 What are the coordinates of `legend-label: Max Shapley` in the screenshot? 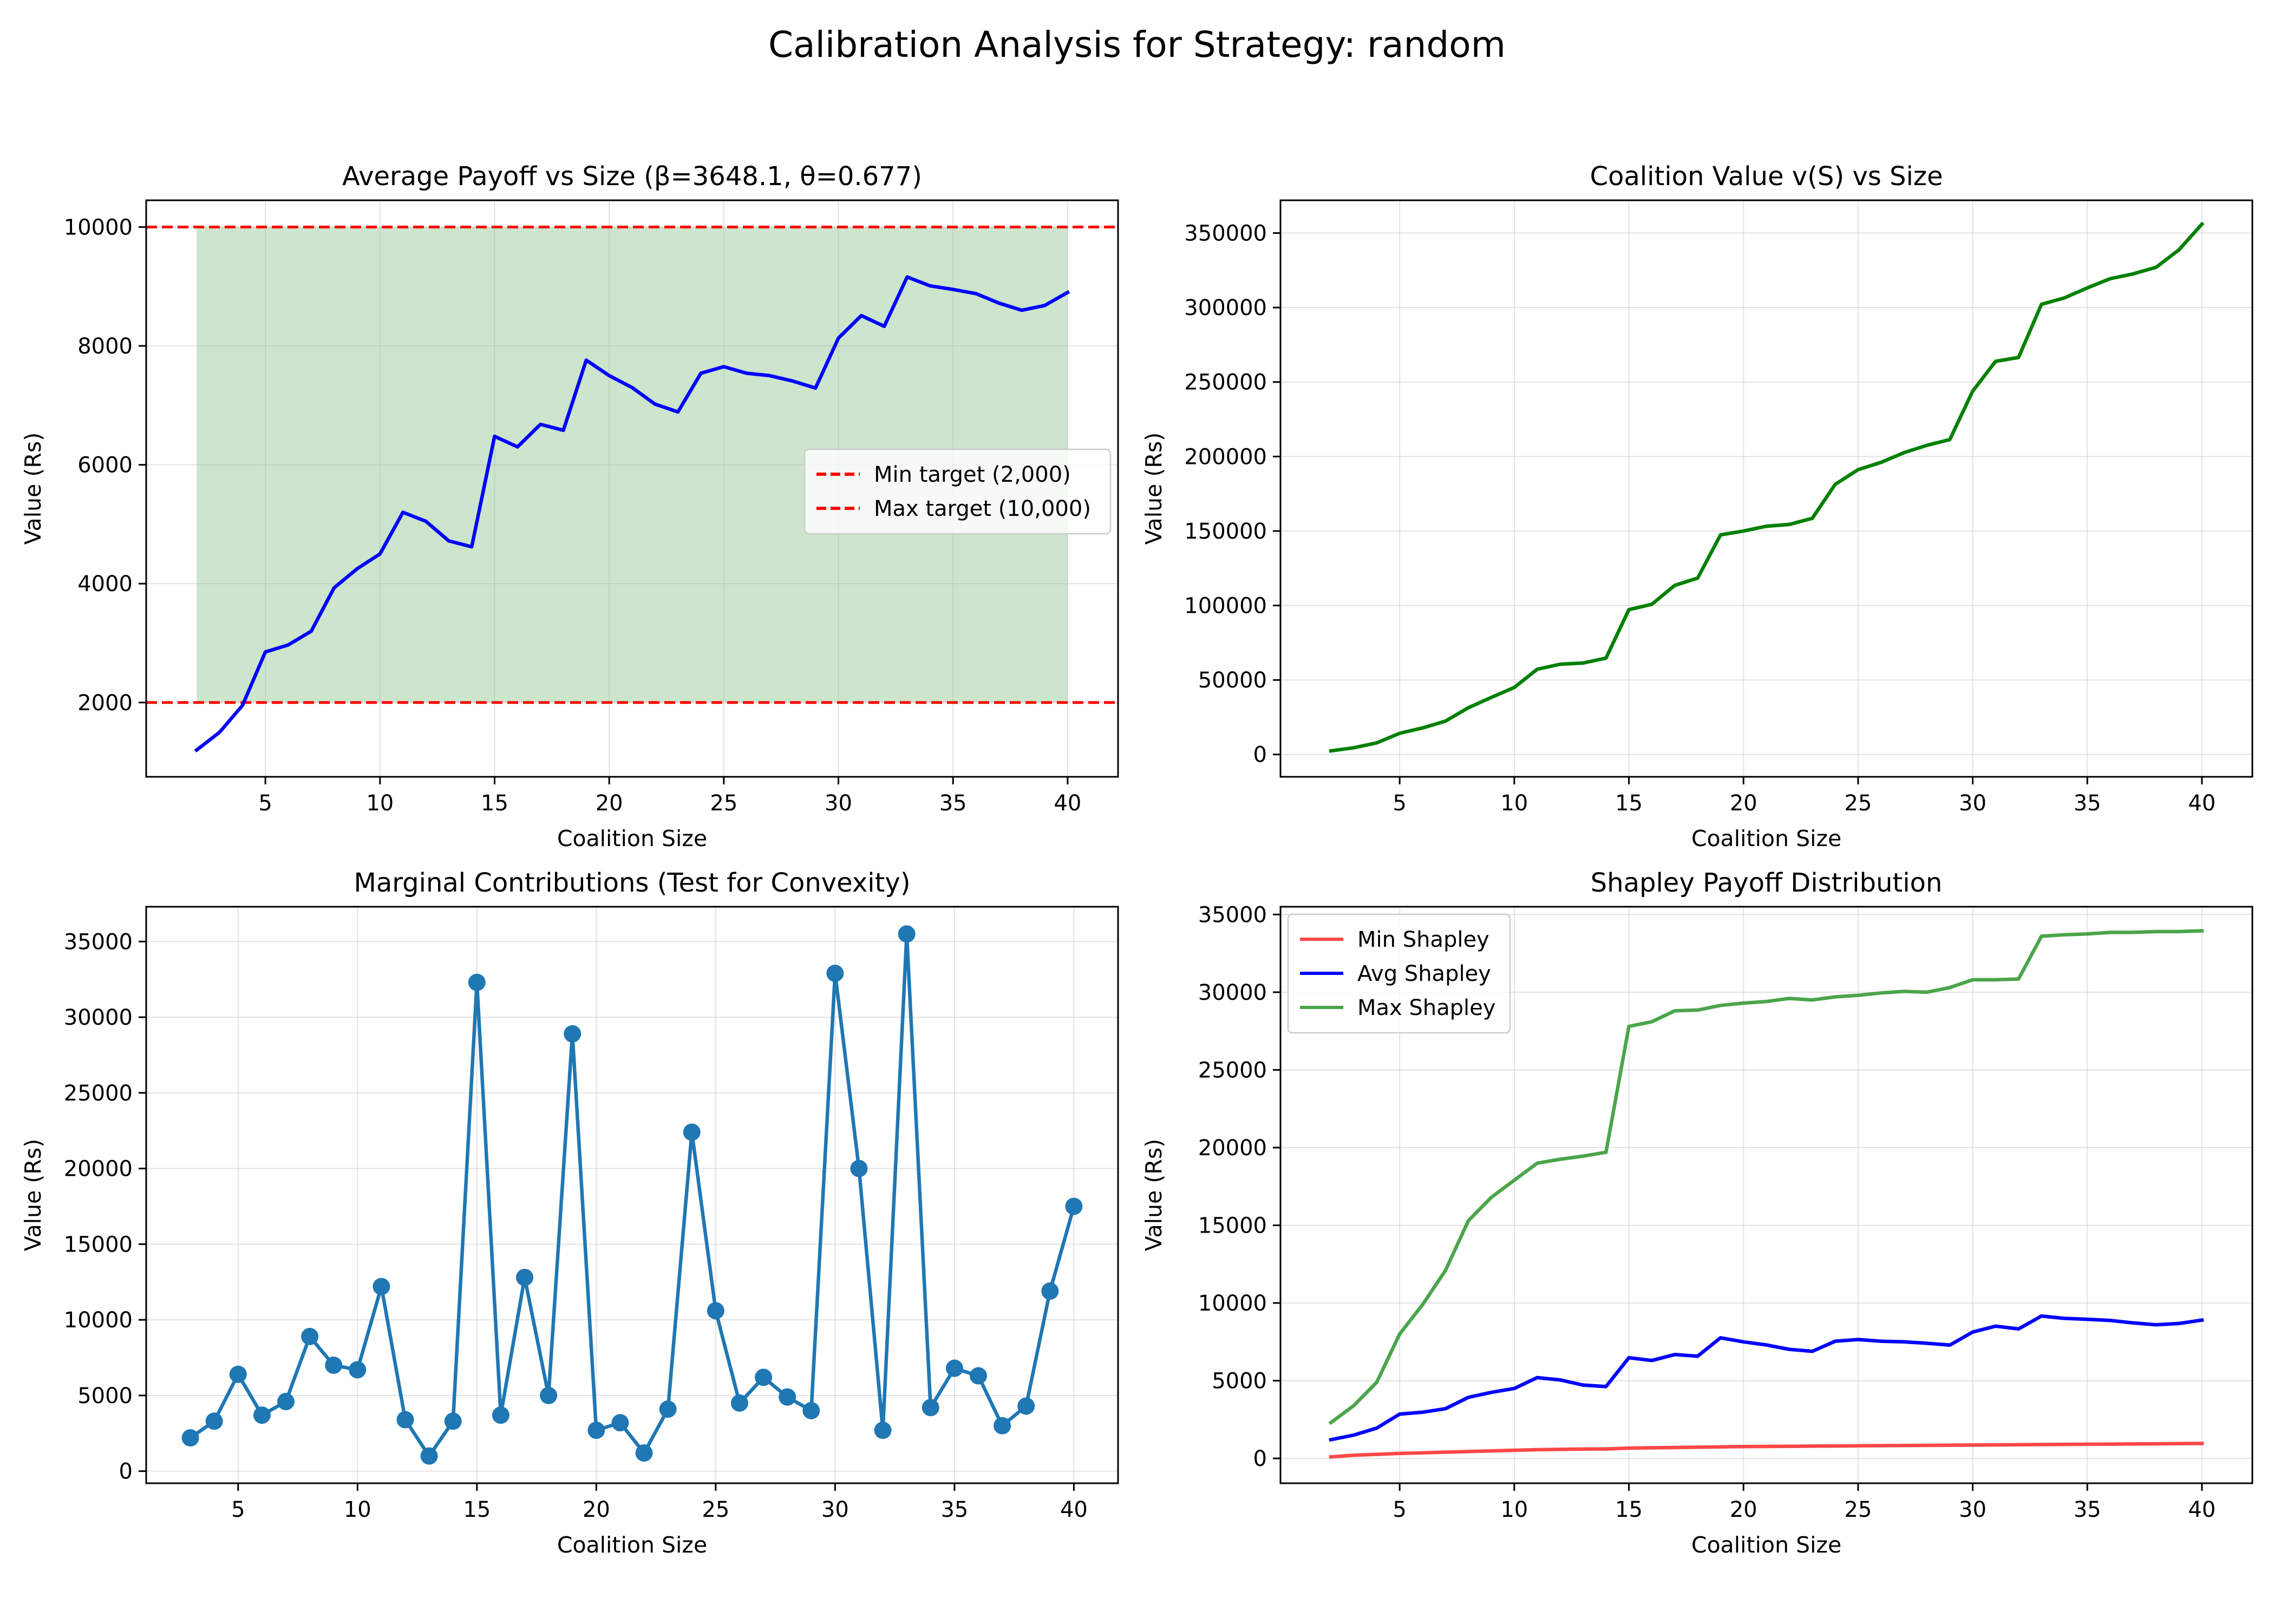 It's located at (1426, 1008).